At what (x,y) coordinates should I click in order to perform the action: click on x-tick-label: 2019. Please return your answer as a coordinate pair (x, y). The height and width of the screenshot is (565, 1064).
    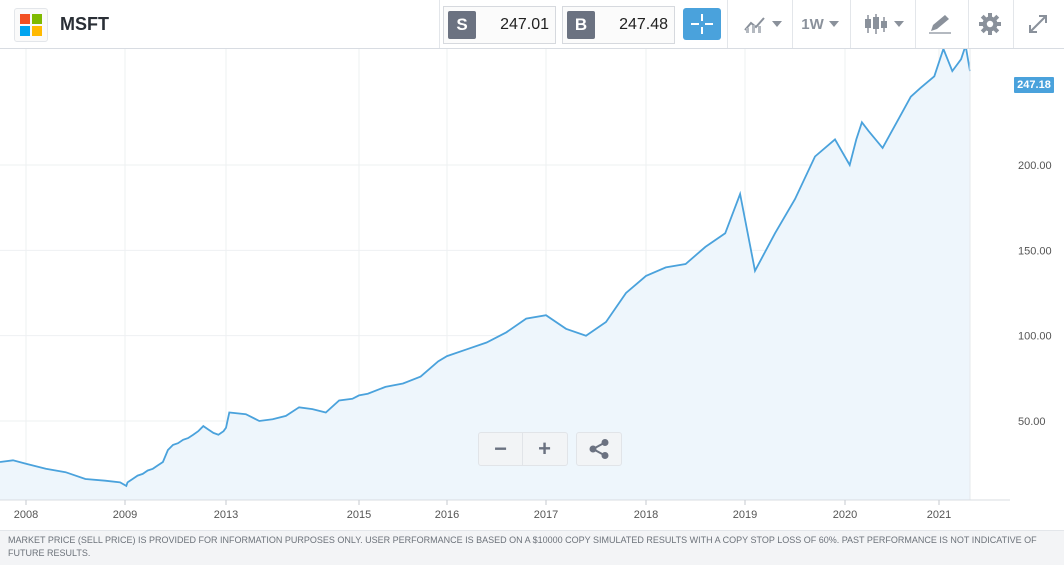
    Looking at the image, I should click on (745, 515).